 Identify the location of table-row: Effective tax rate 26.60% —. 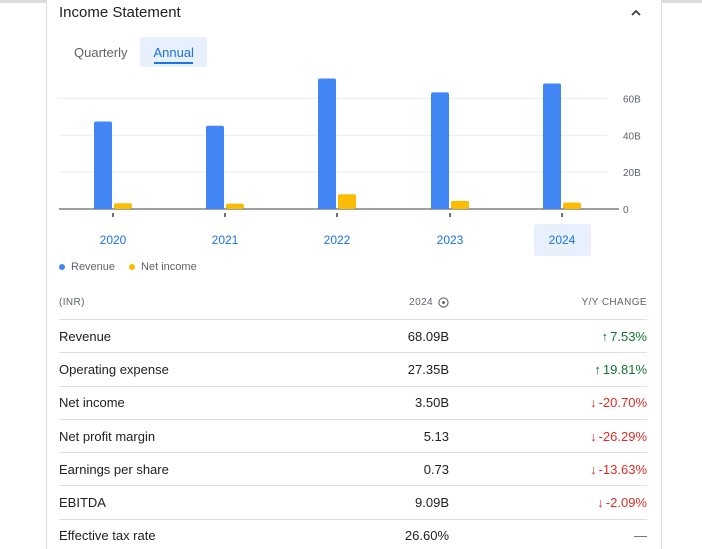
(353, 534).